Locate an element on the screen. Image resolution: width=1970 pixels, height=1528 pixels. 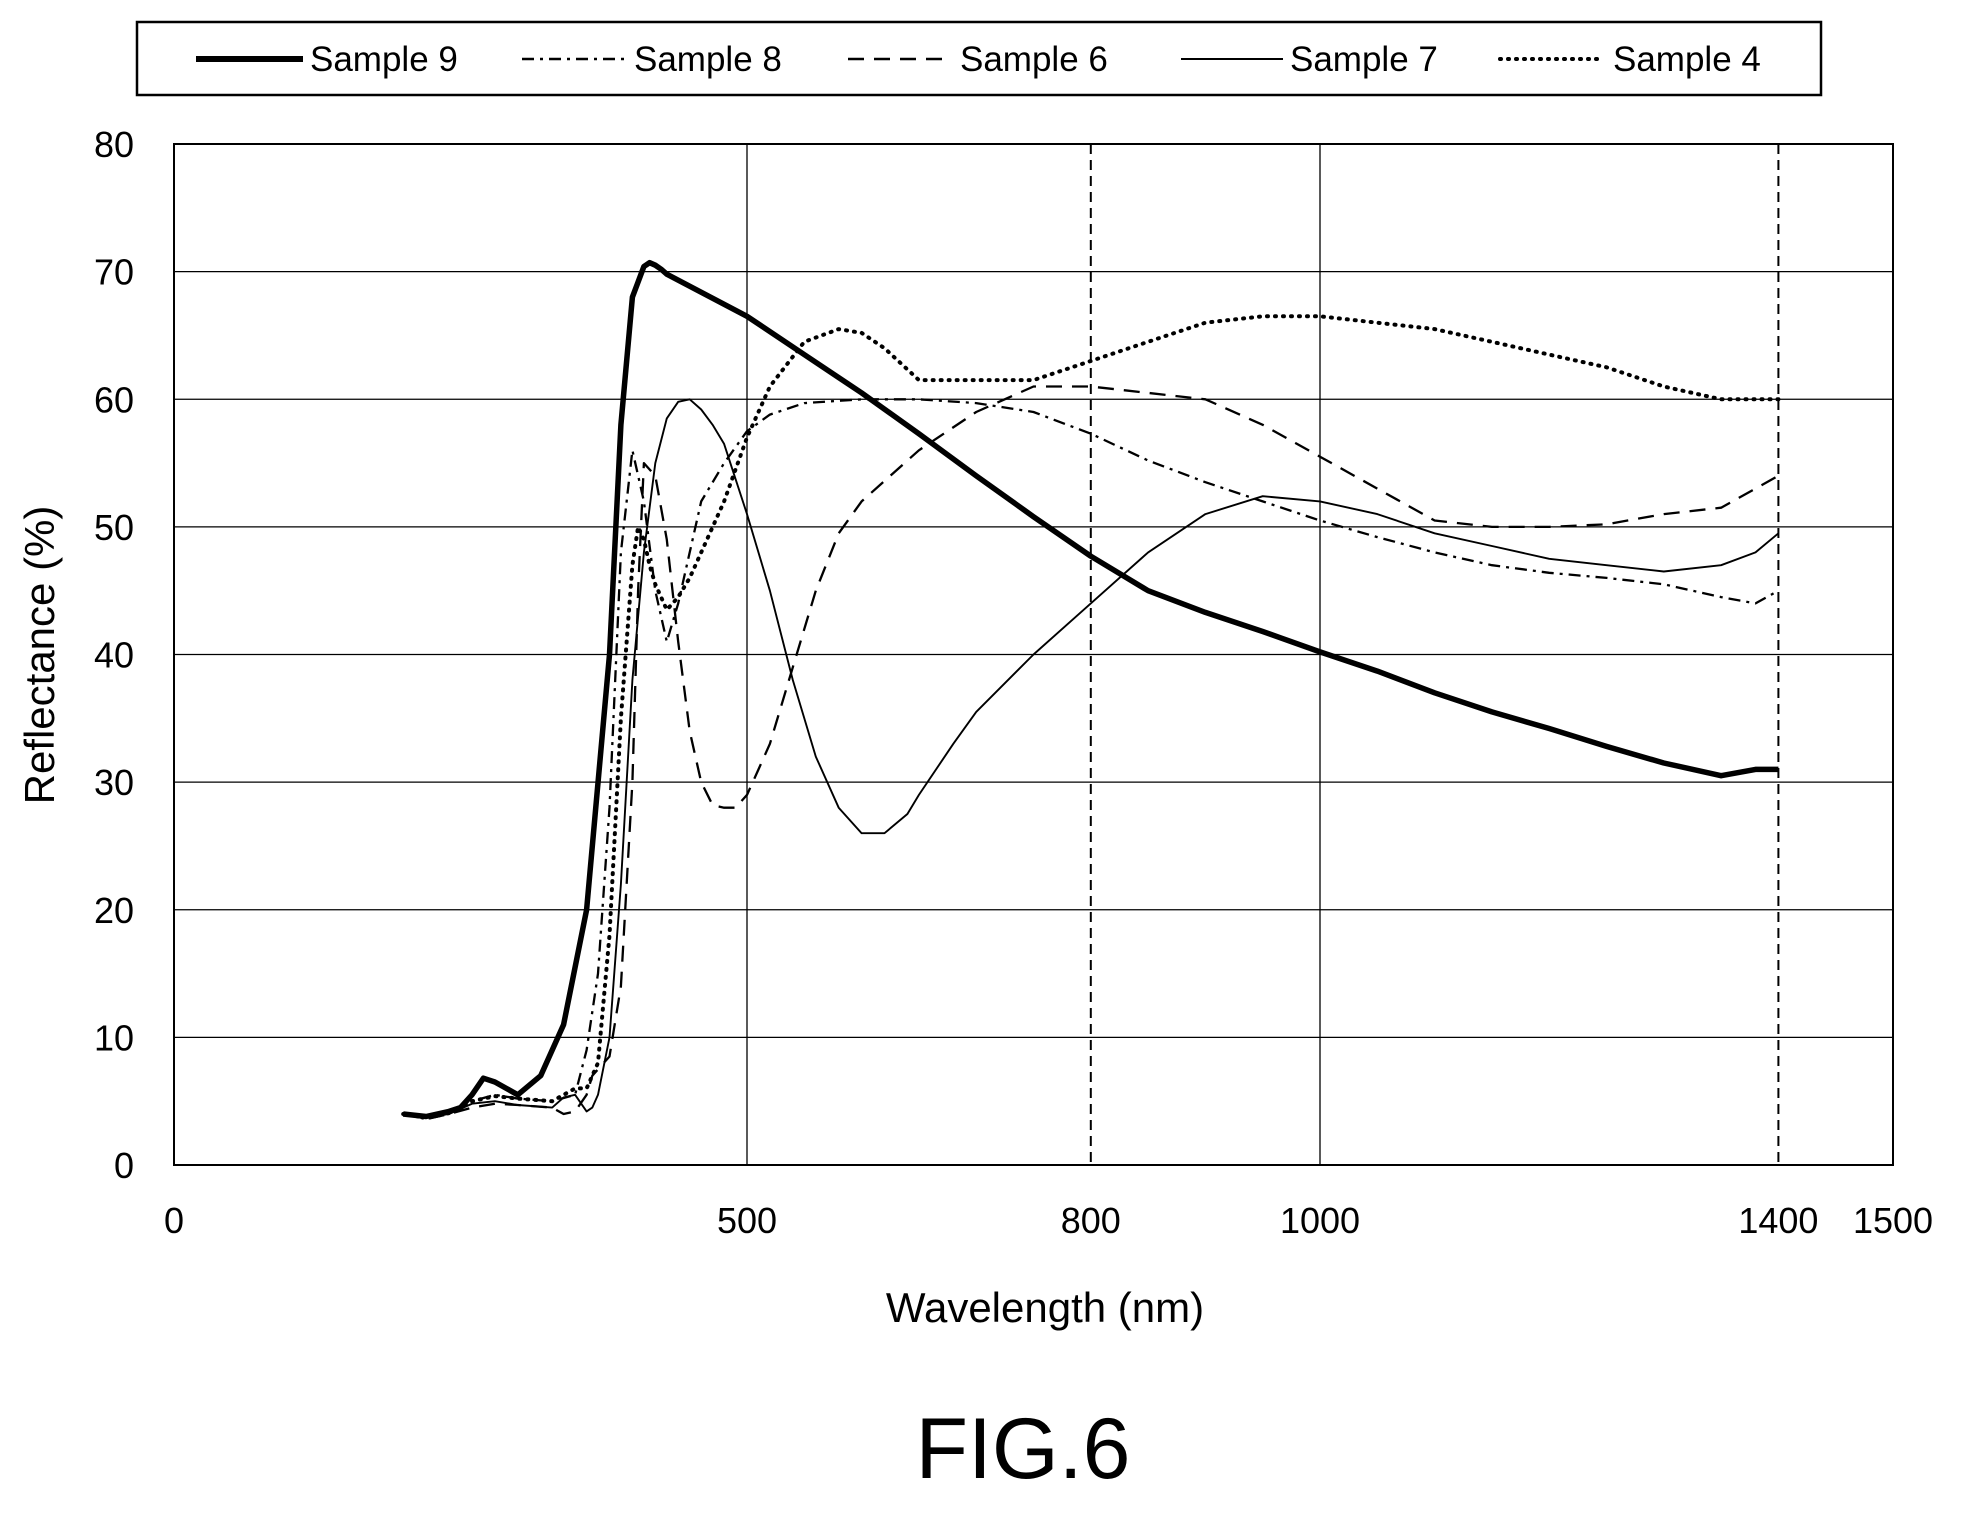
y-tick-label-70: 70 is located at coordinates (114, 272).